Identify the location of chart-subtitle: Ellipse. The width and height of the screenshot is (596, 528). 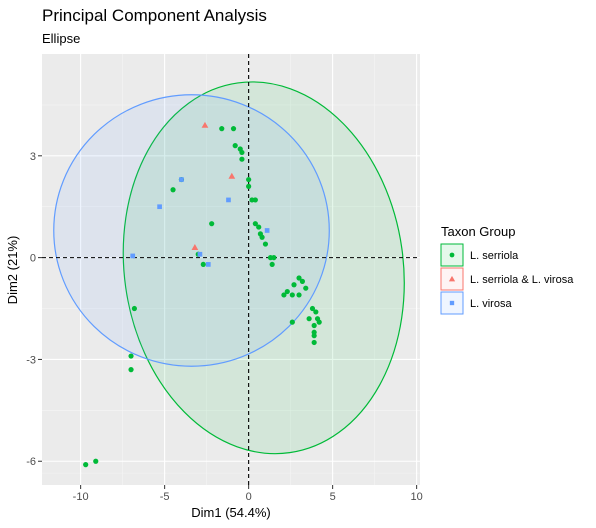
(61, 38).